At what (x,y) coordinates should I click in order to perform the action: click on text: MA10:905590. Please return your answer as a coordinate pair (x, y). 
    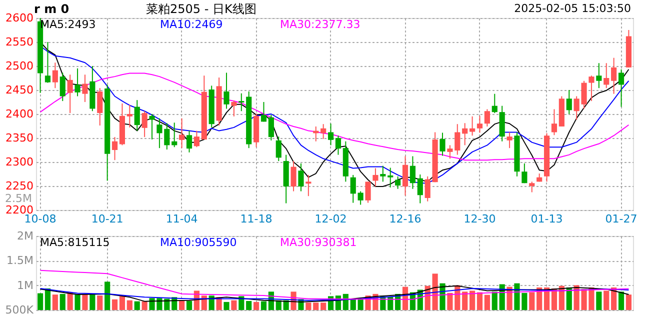
    Looking at the image, I should click on (198, 242).